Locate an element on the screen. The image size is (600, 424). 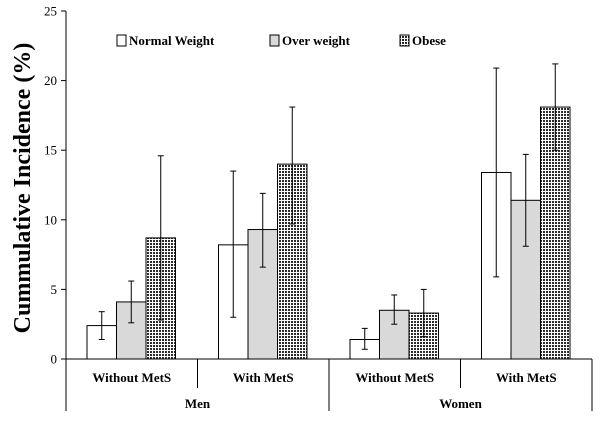
y-tick-label: 15 is located at coordinates (50, 150).